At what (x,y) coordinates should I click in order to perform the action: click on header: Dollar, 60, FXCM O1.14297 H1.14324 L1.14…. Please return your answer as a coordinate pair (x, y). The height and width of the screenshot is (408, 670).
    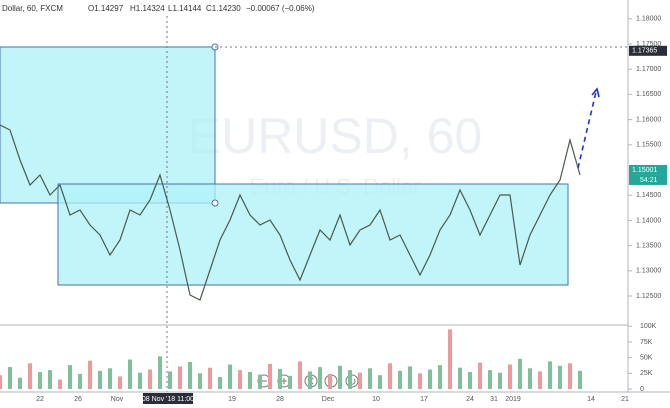
    Looking at the image, I should click on (158, 8).